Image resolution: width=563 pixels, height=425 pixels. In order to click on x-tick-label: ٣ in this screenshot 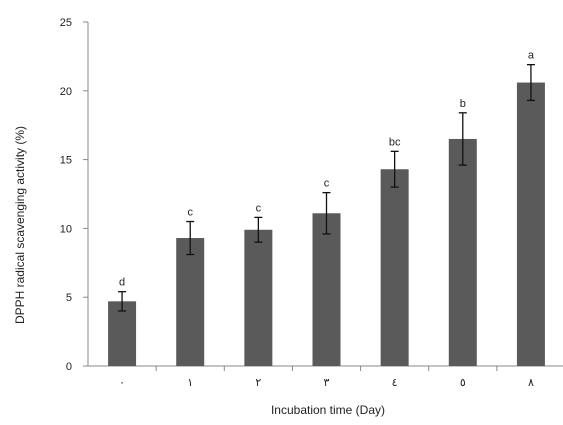, I will do `click(327, 383)`.